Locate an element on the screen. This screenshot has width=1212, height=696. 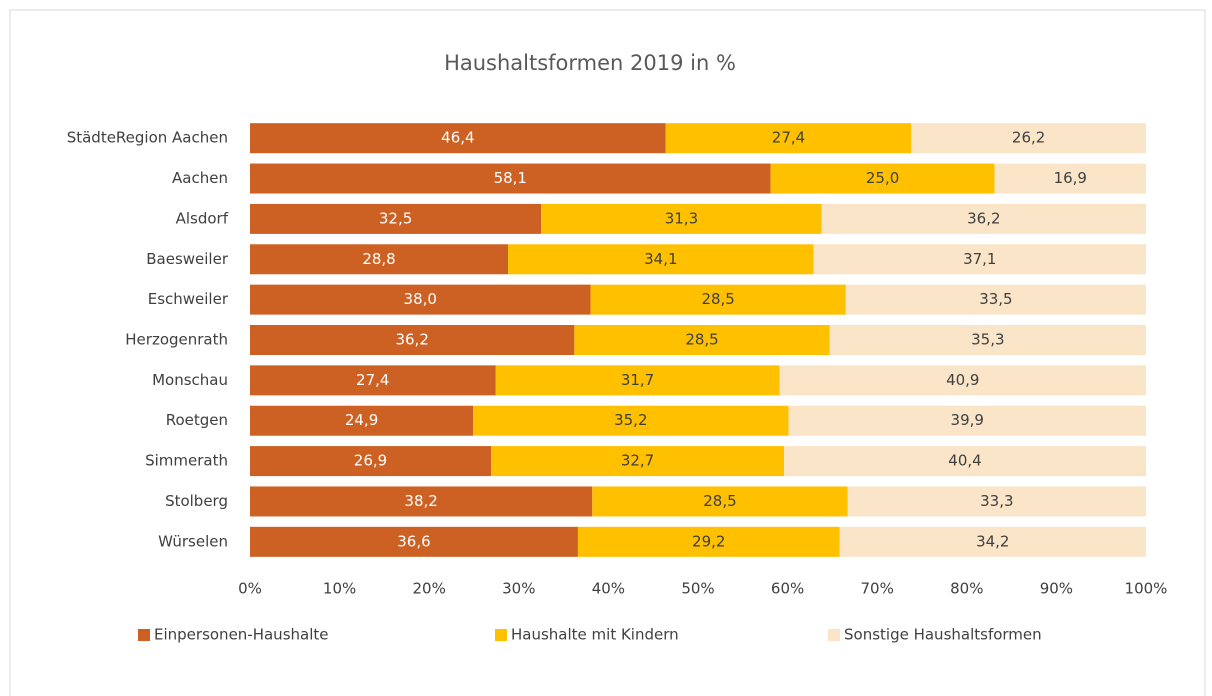
data-label: 34,2 is located at coordinates (992, 541).